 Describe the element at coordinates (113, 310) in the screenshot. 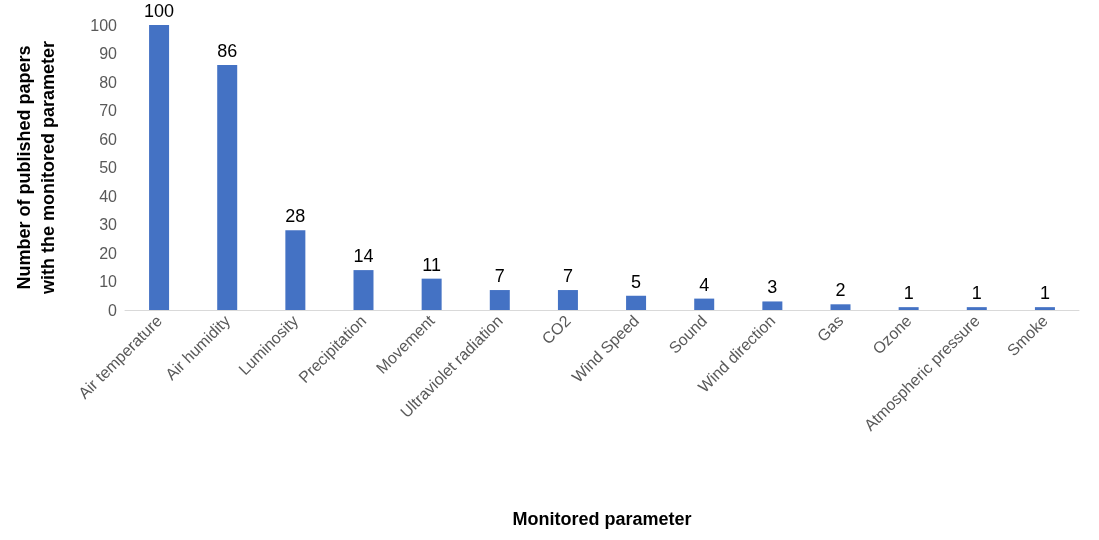

I see `y-tick-label: 0` at that location.